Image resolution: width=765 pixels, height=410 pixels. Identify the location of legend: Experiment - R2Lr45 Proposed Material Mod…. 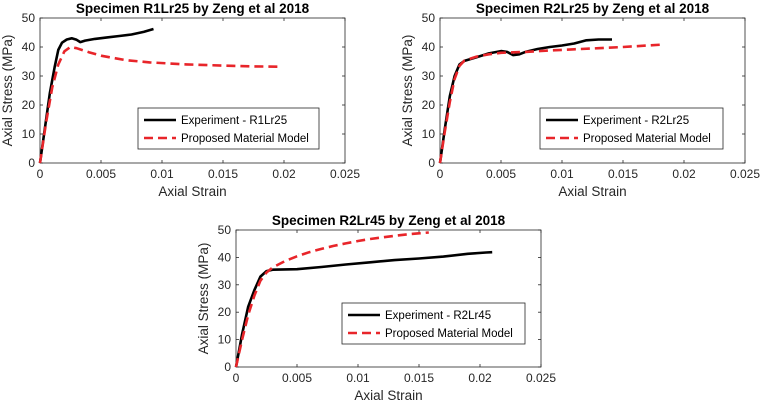
(433, 323).